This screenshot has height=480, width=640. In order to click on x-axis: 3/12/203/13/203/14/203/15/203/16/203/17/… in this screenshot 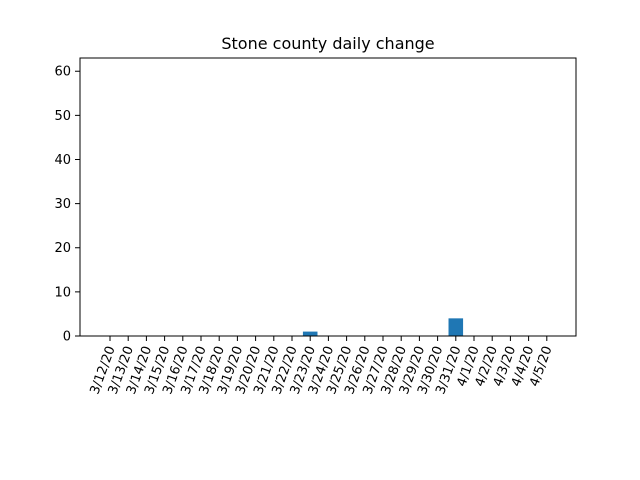, I will do `click(322, 366)`.